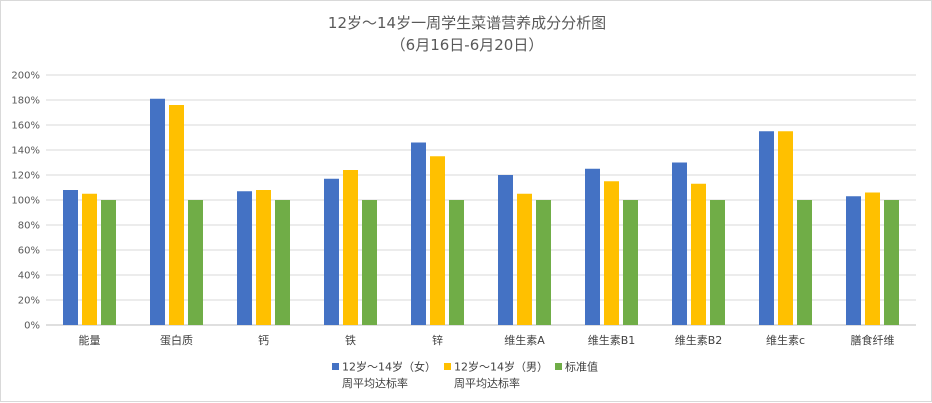 The width and height of the screenshot is (932, 403). I want to click on y-tick-label: 160%, so click(25, 126).